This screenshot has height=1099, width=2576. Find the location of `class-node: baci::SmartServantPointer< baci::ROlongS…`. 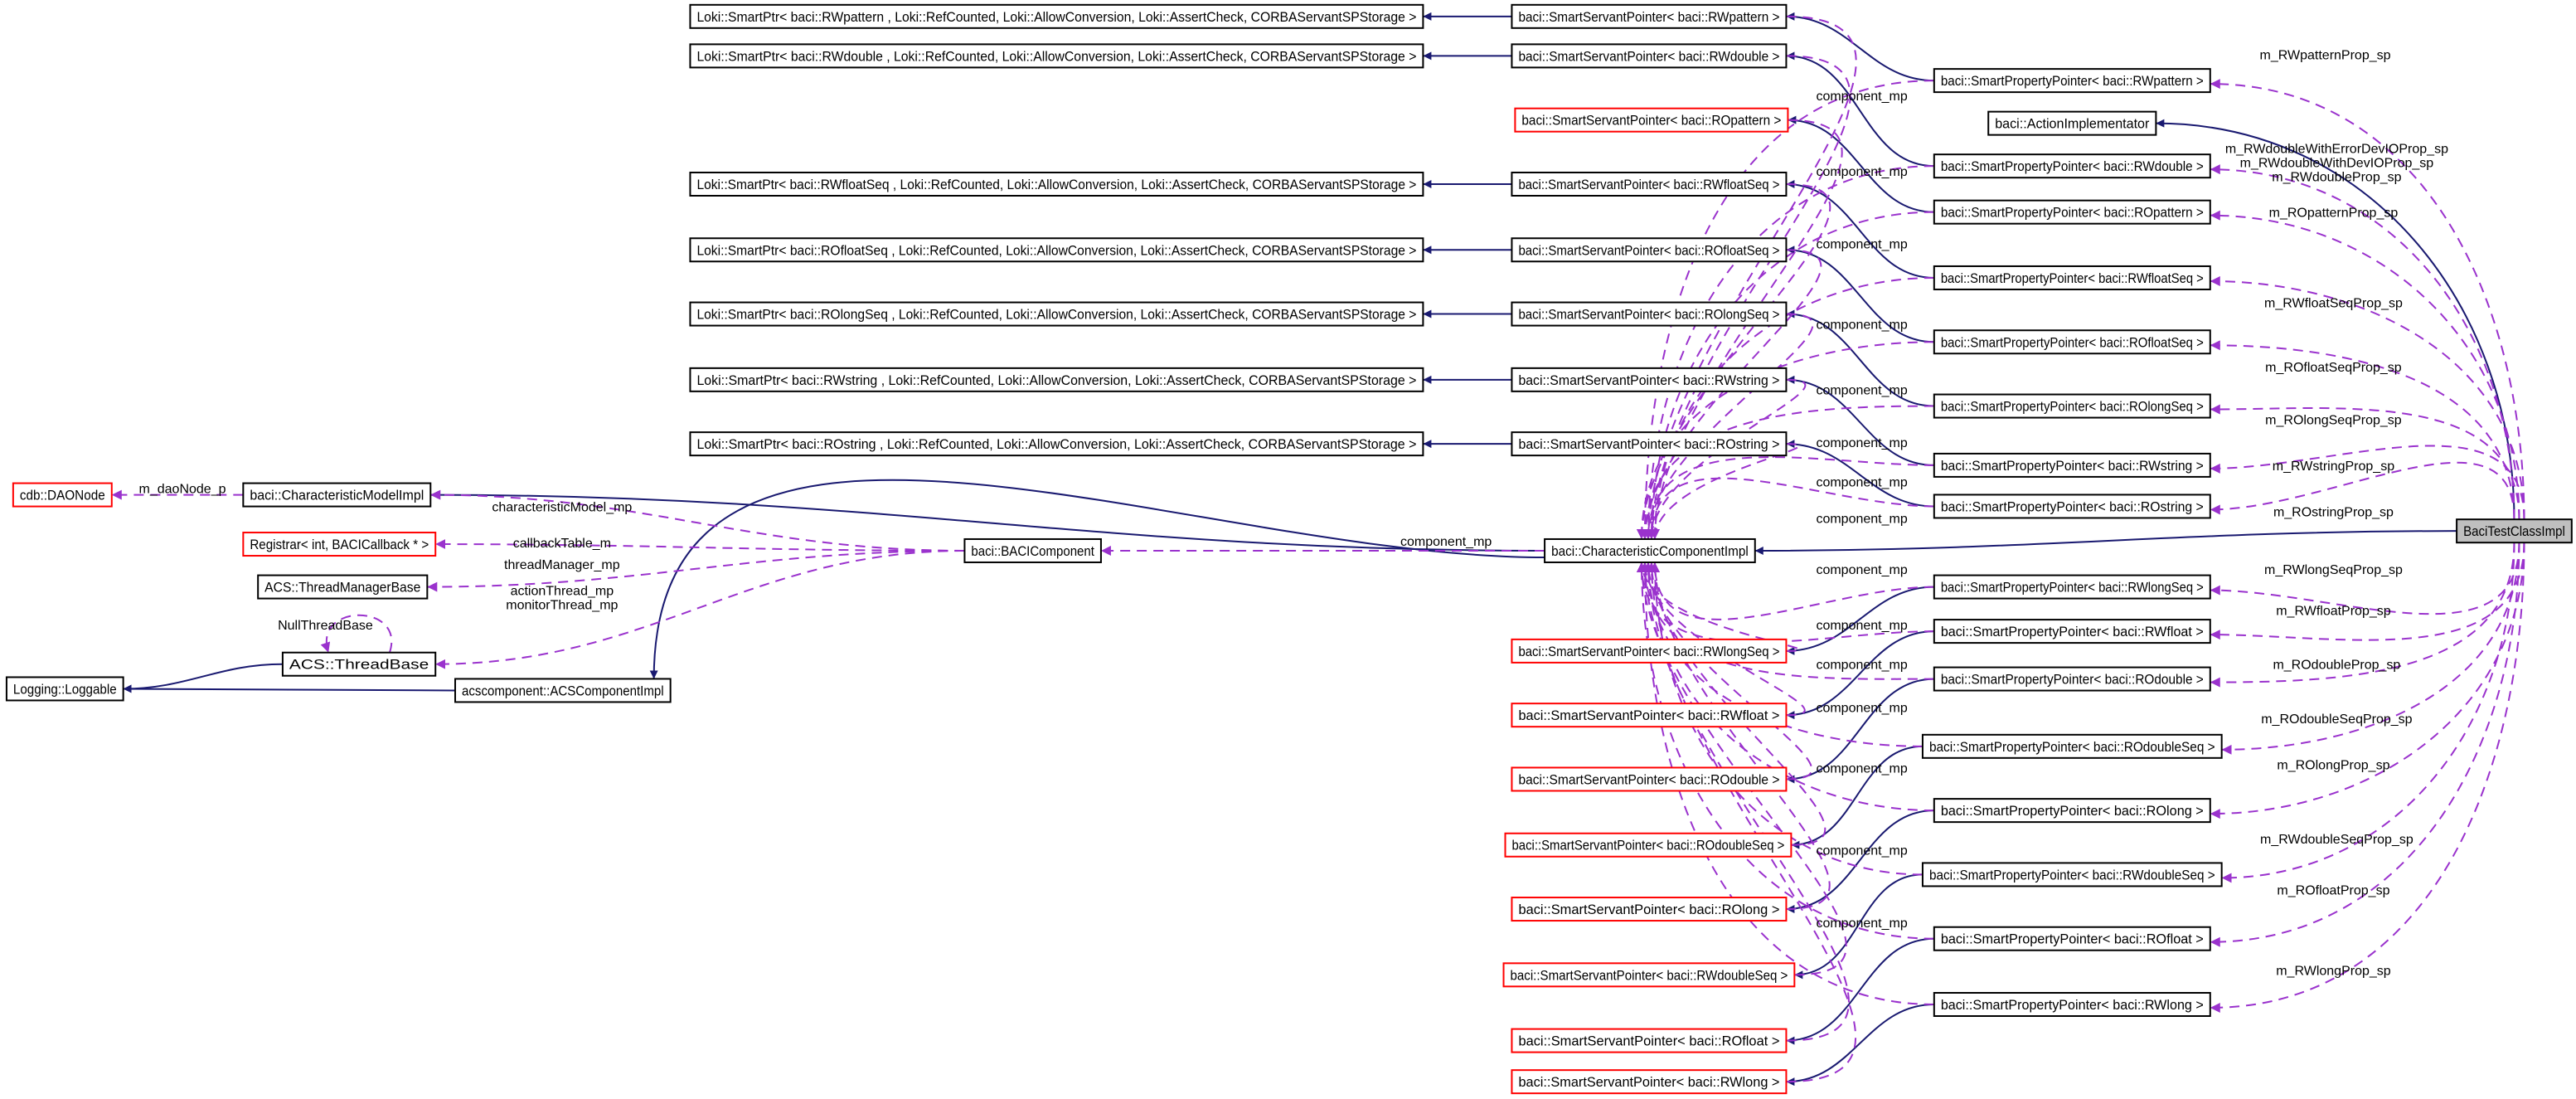

class-node: baci::SmartServantPointer< baci::ROlongS… is located at coordinates (1649, 314).